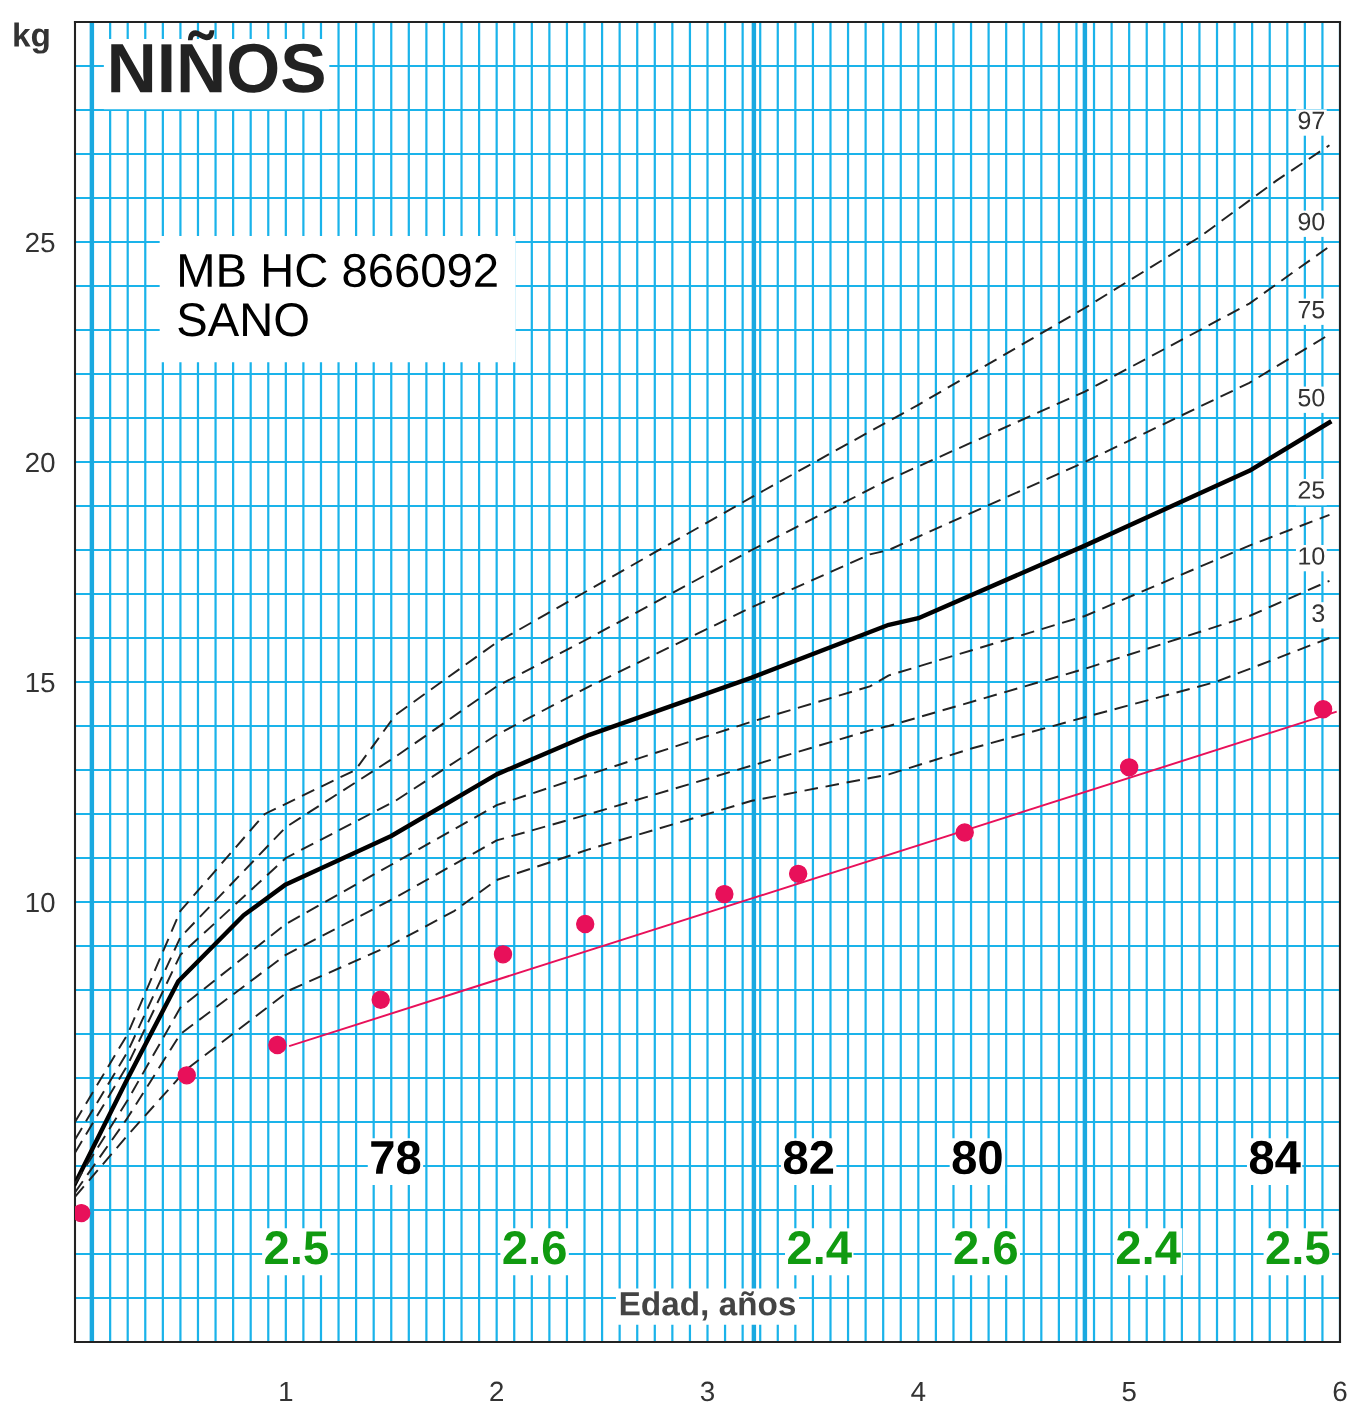 This screenshot has height=1402, width=1361. I want to click on series-label: 75, so click(1311, 310).